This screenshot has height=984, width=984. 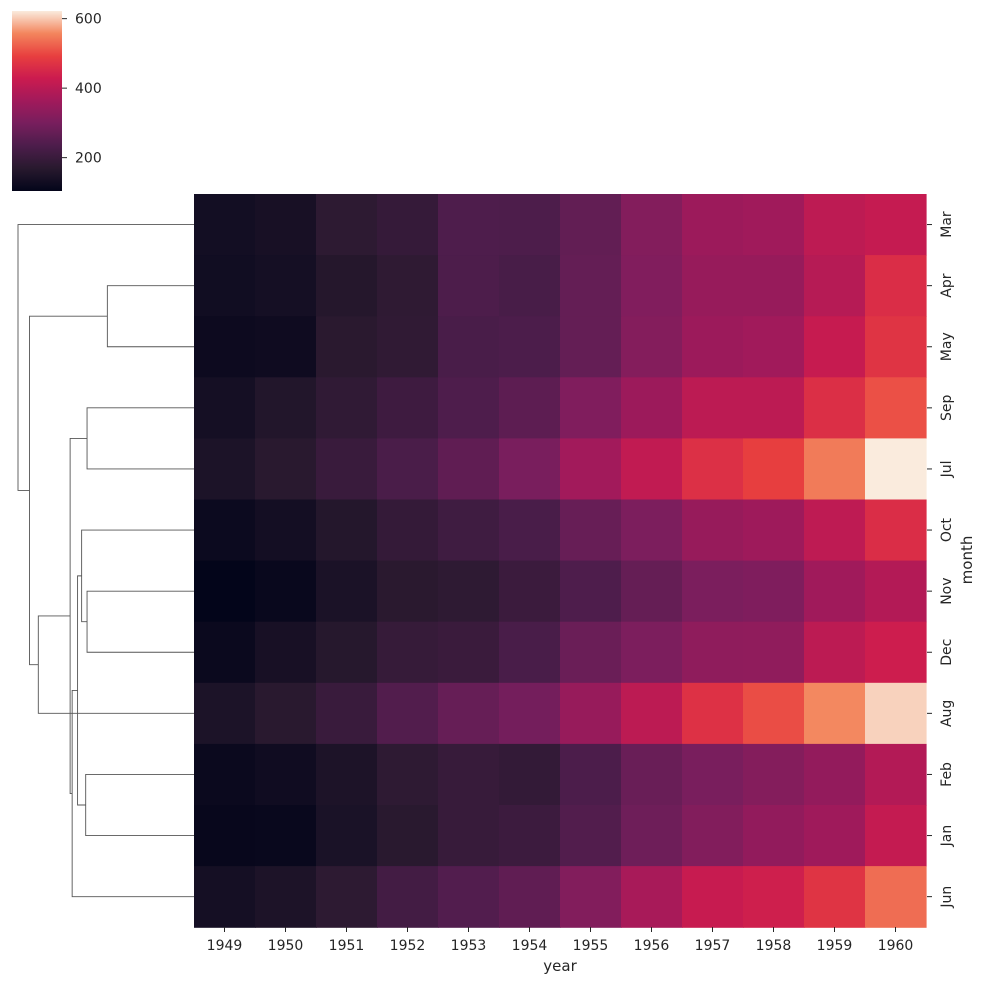 What do you see at coordinates (560, 966) in the screenshot?
I see `x-axis-label: year` at bounding box center [560, 966].